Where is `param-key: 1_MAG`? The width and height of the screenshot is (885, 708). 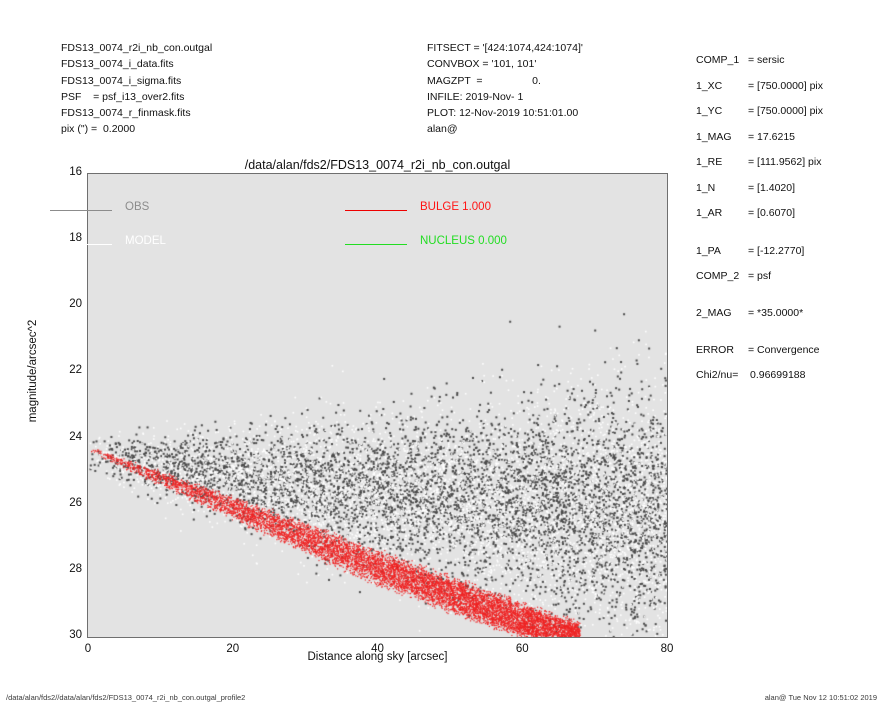
param-key: 1_MAG is located at coordinates (714, 136).